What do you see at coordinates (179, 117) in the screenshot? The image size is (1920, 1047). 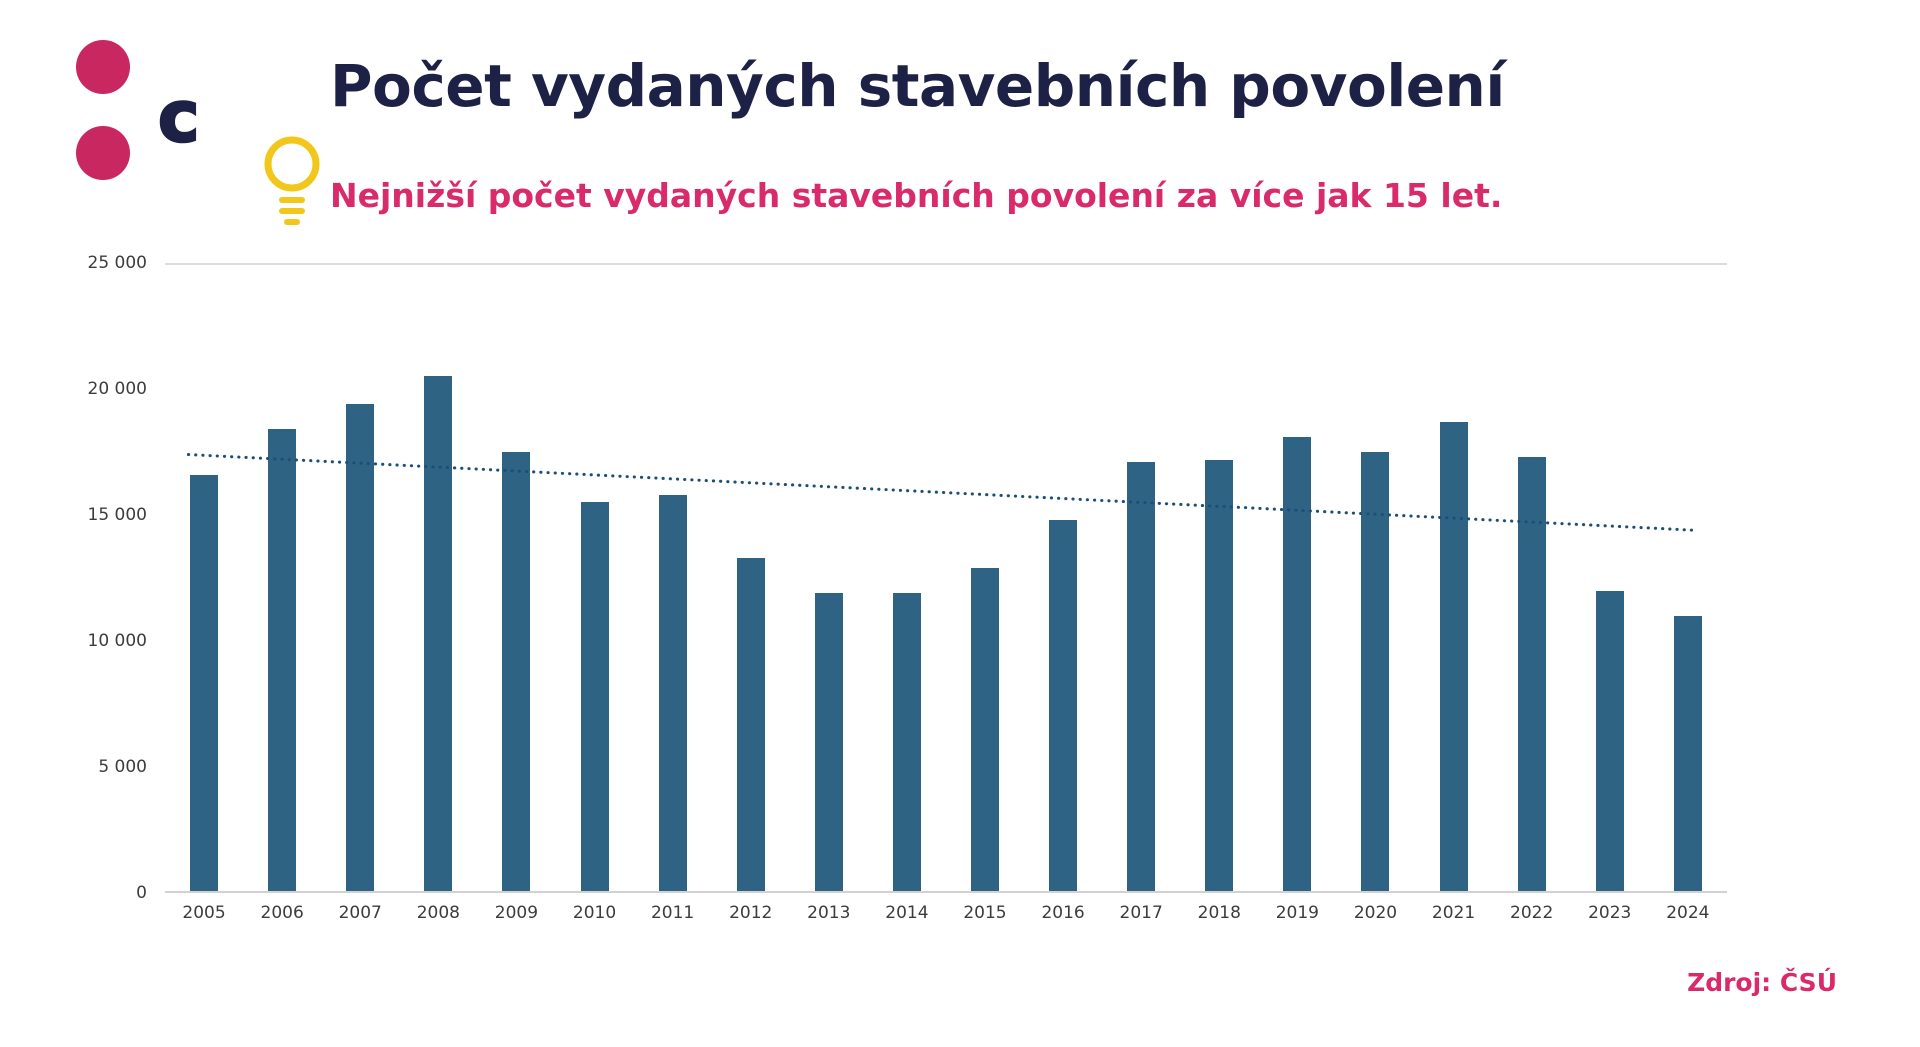 I see `logo-letter: c` at bounding box center [179, 117].